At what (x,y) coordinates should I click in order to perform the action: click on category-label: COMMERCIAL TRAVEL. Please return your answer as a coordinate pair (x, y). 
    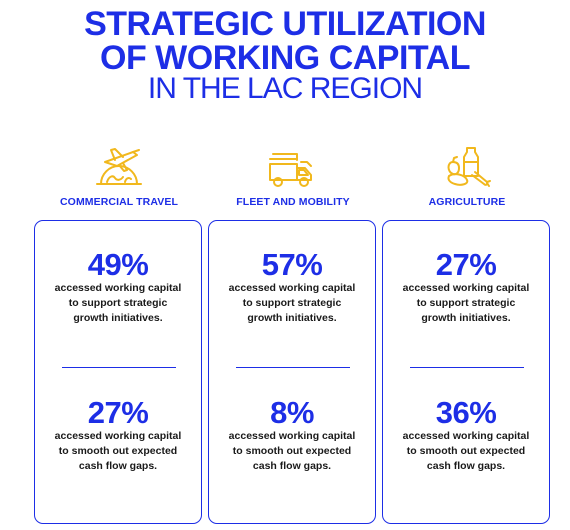
    Looking at the image, I should click on (119, 202).